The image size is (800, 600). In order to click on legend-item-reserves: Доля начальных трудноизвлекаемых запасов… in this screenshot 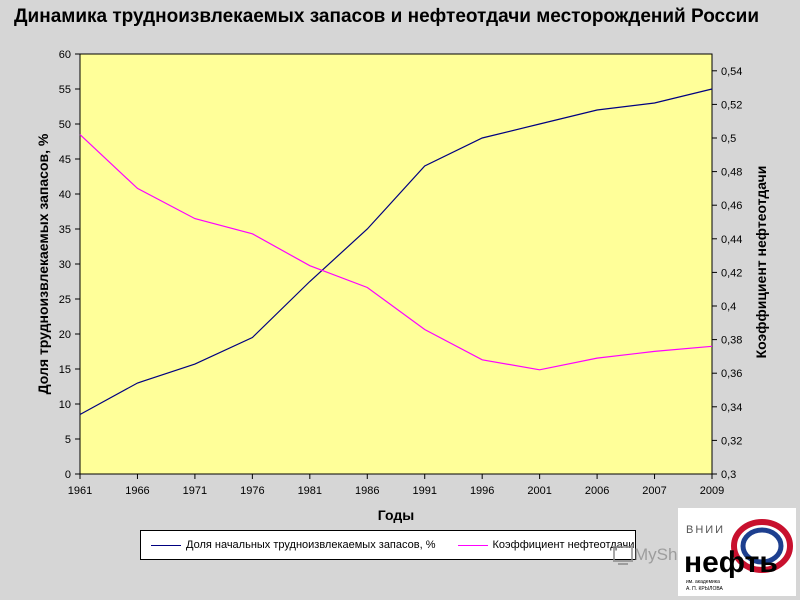, I will do `click(293, 545)`.